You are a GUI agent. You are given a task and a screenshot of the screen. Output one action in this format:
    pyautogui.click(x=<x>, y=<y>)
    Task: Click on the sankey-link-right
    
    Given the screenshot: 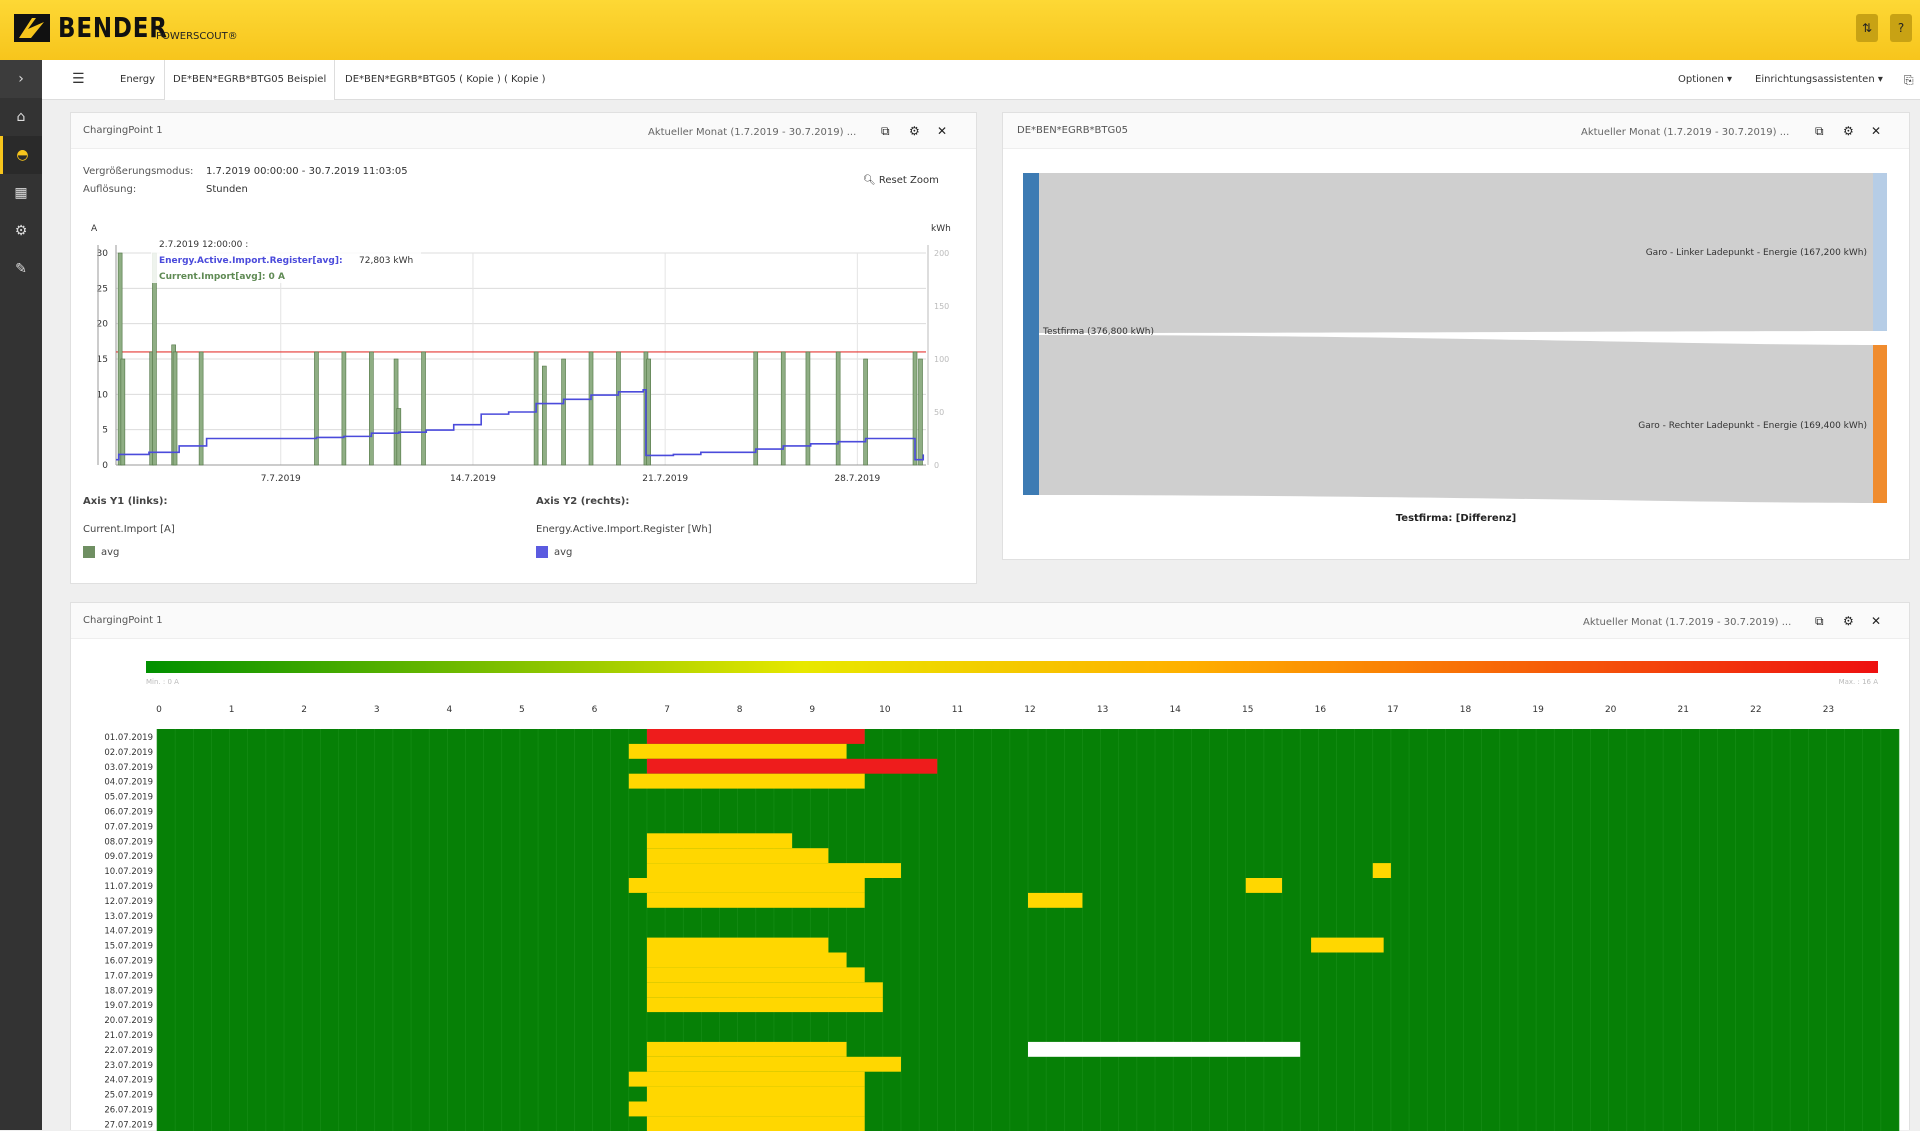 What is the action you would take?
    pyautogui.click(x=1456, y=419)
    